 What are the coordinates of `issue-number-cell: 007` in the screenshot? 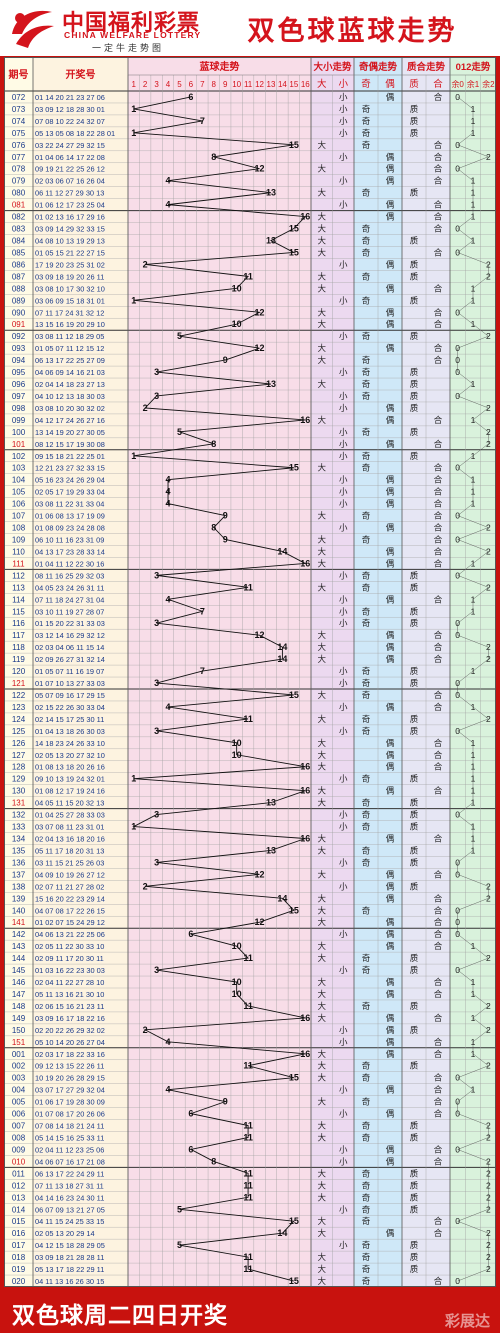 It's located at (19, 1126).